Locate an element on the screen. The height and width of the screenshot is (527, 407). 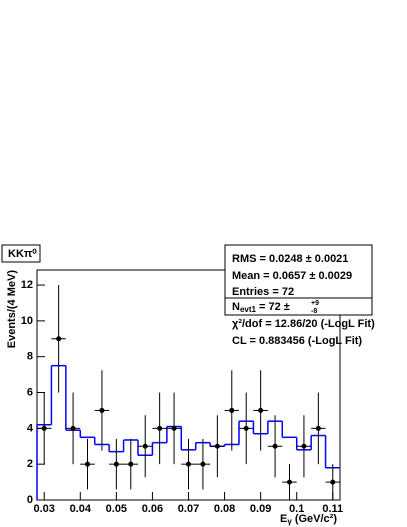
x-label-main: E is located at coordinates (283, 519).